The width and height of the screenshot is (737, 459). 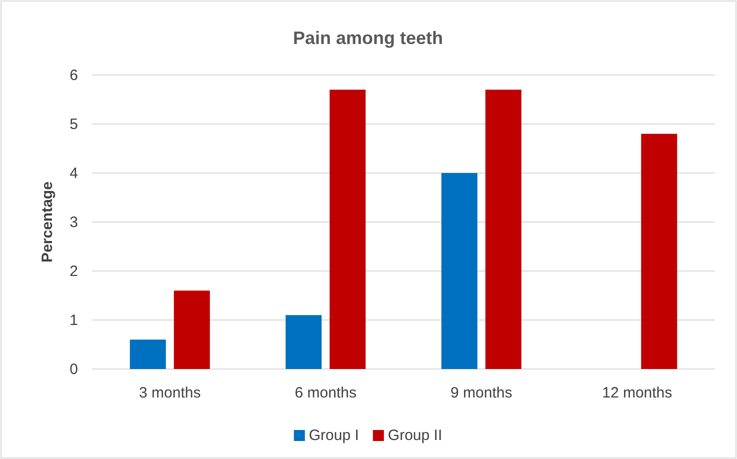 What do you see at coordinates (333, 435) in the screenshot?
I see `legend-label: Group I` at bounding box center [333, 435].